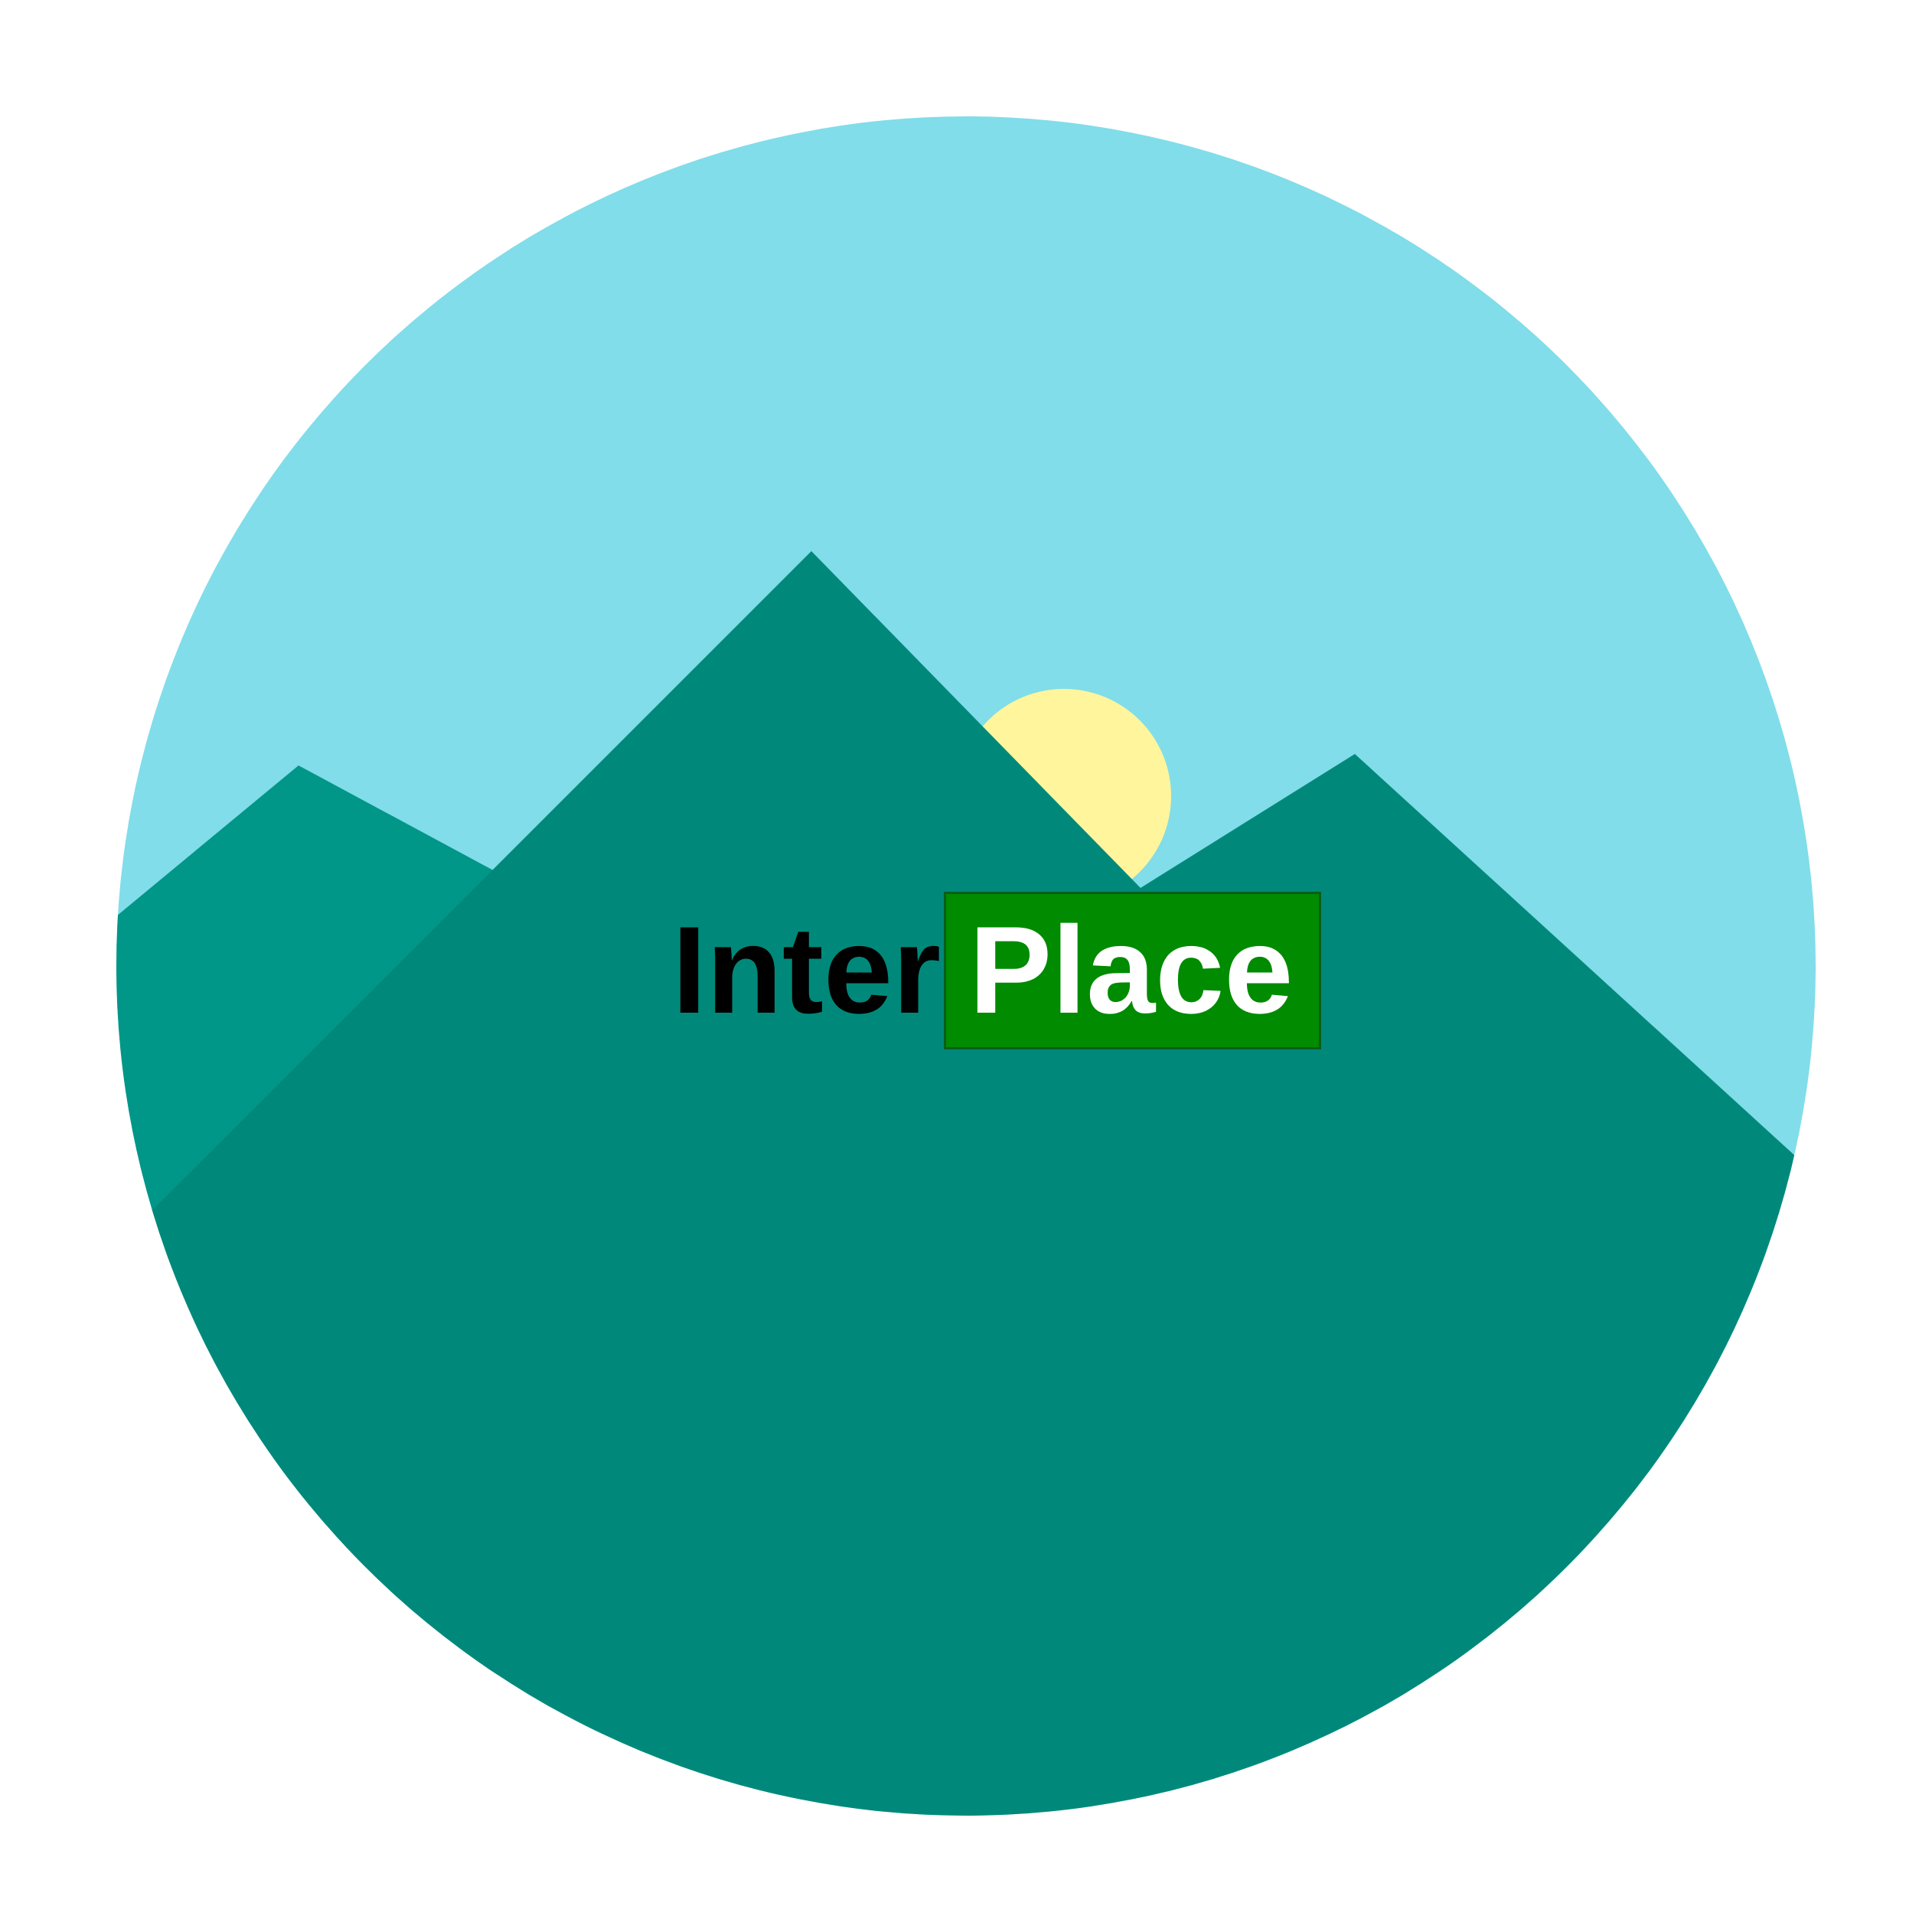 The width and height of the screenshot is (1932, 1932). What do you see at coordinates (1133, 970) in the screenshot?
I see `wordmark-place-badge: Place` at bounding box center [1133, 970].